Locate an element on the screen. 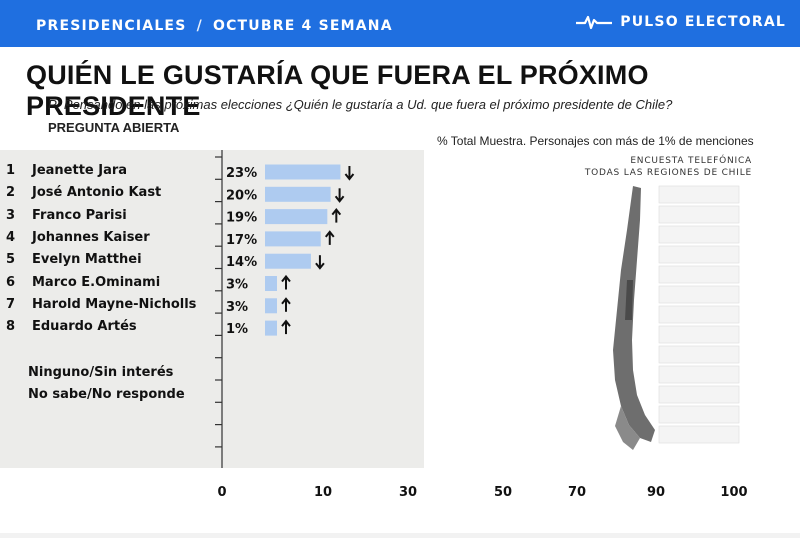 The height and width of the screenshot is (538, 800). bar-value-label: 19% is located at coordinates (241, 218).